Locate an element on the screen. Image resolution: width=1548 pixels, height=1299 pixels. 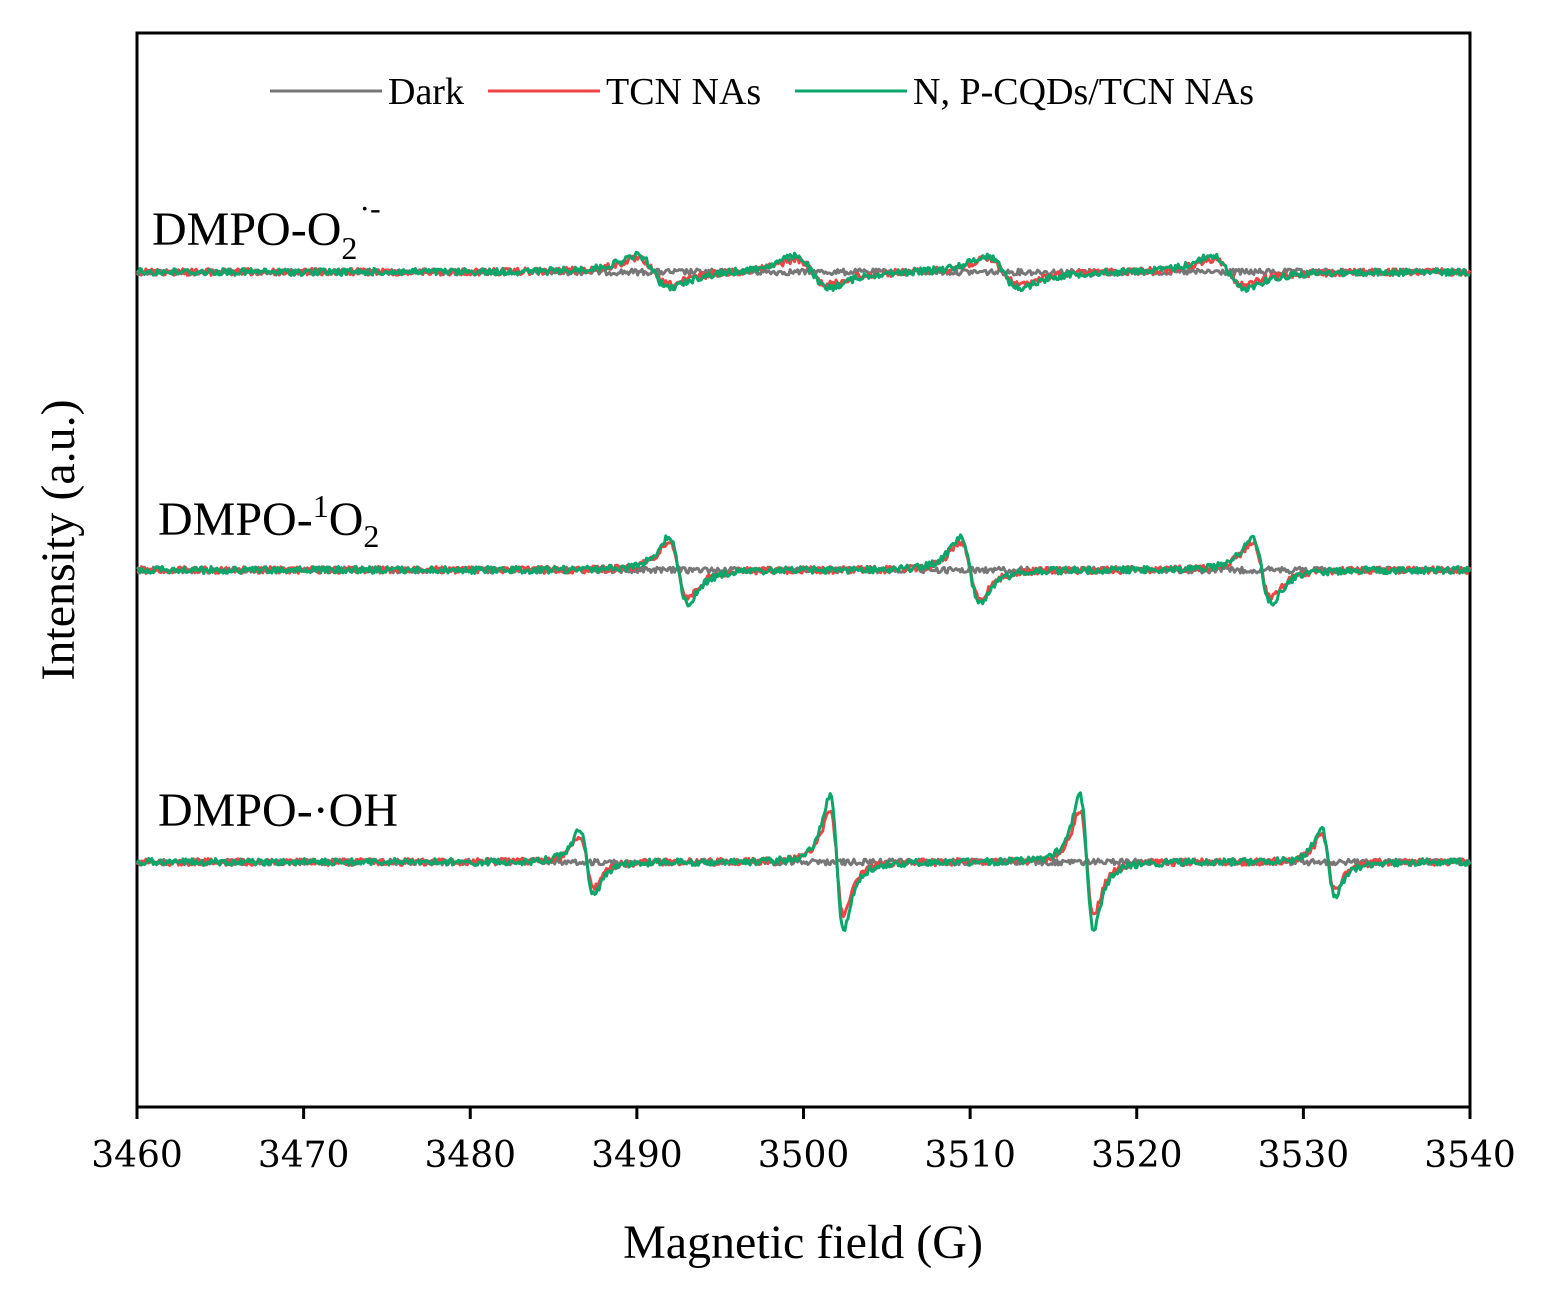
panel-label-hydroxyl: DMPO-·OH is located at coordinates (278, 810).